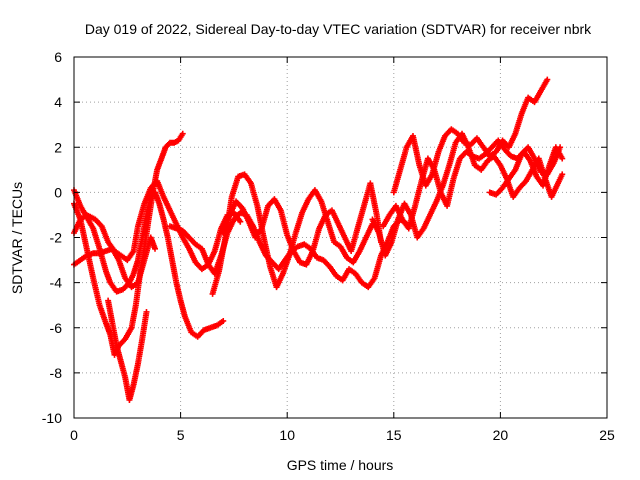 The width and height of the screenshot is (640, 480). I want to click on series-arc-a, so click(157, 225).